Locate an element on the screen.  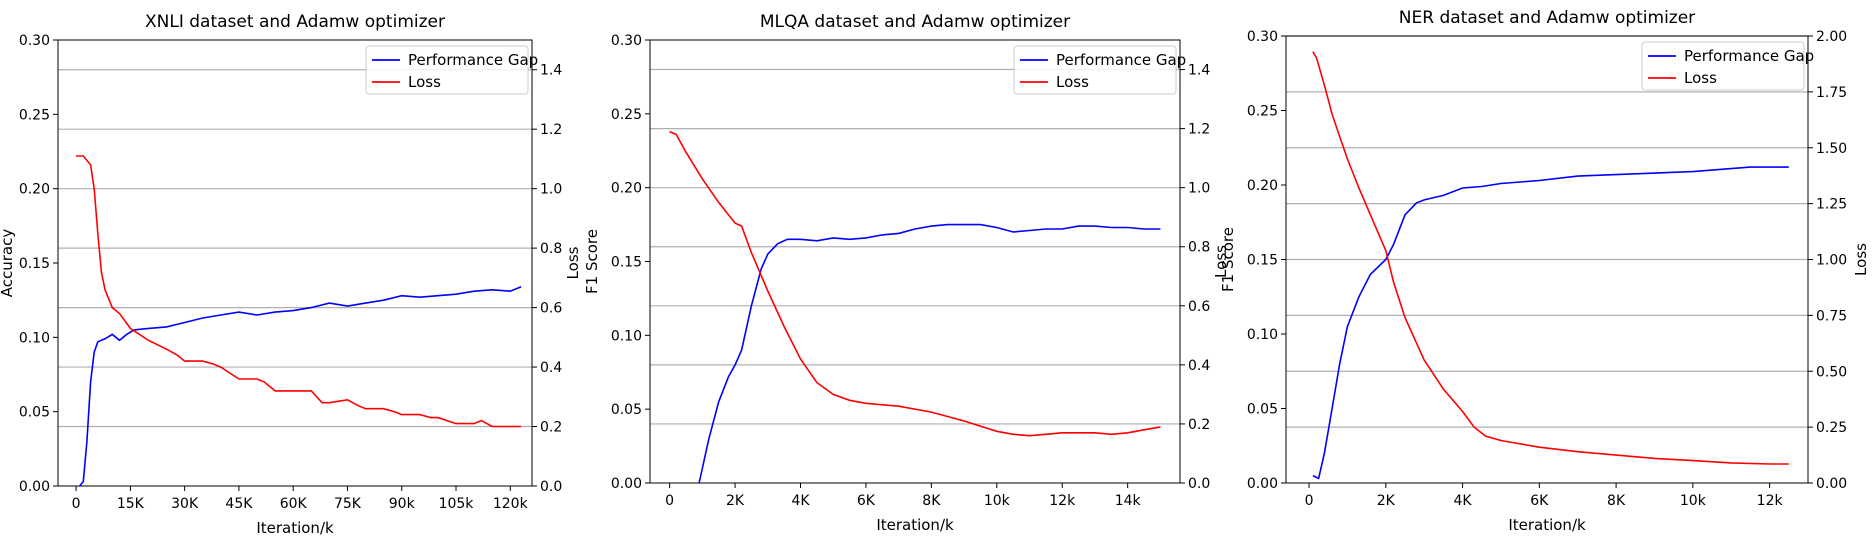
x-tick-label: 90k is located at coordinates (402, 504).